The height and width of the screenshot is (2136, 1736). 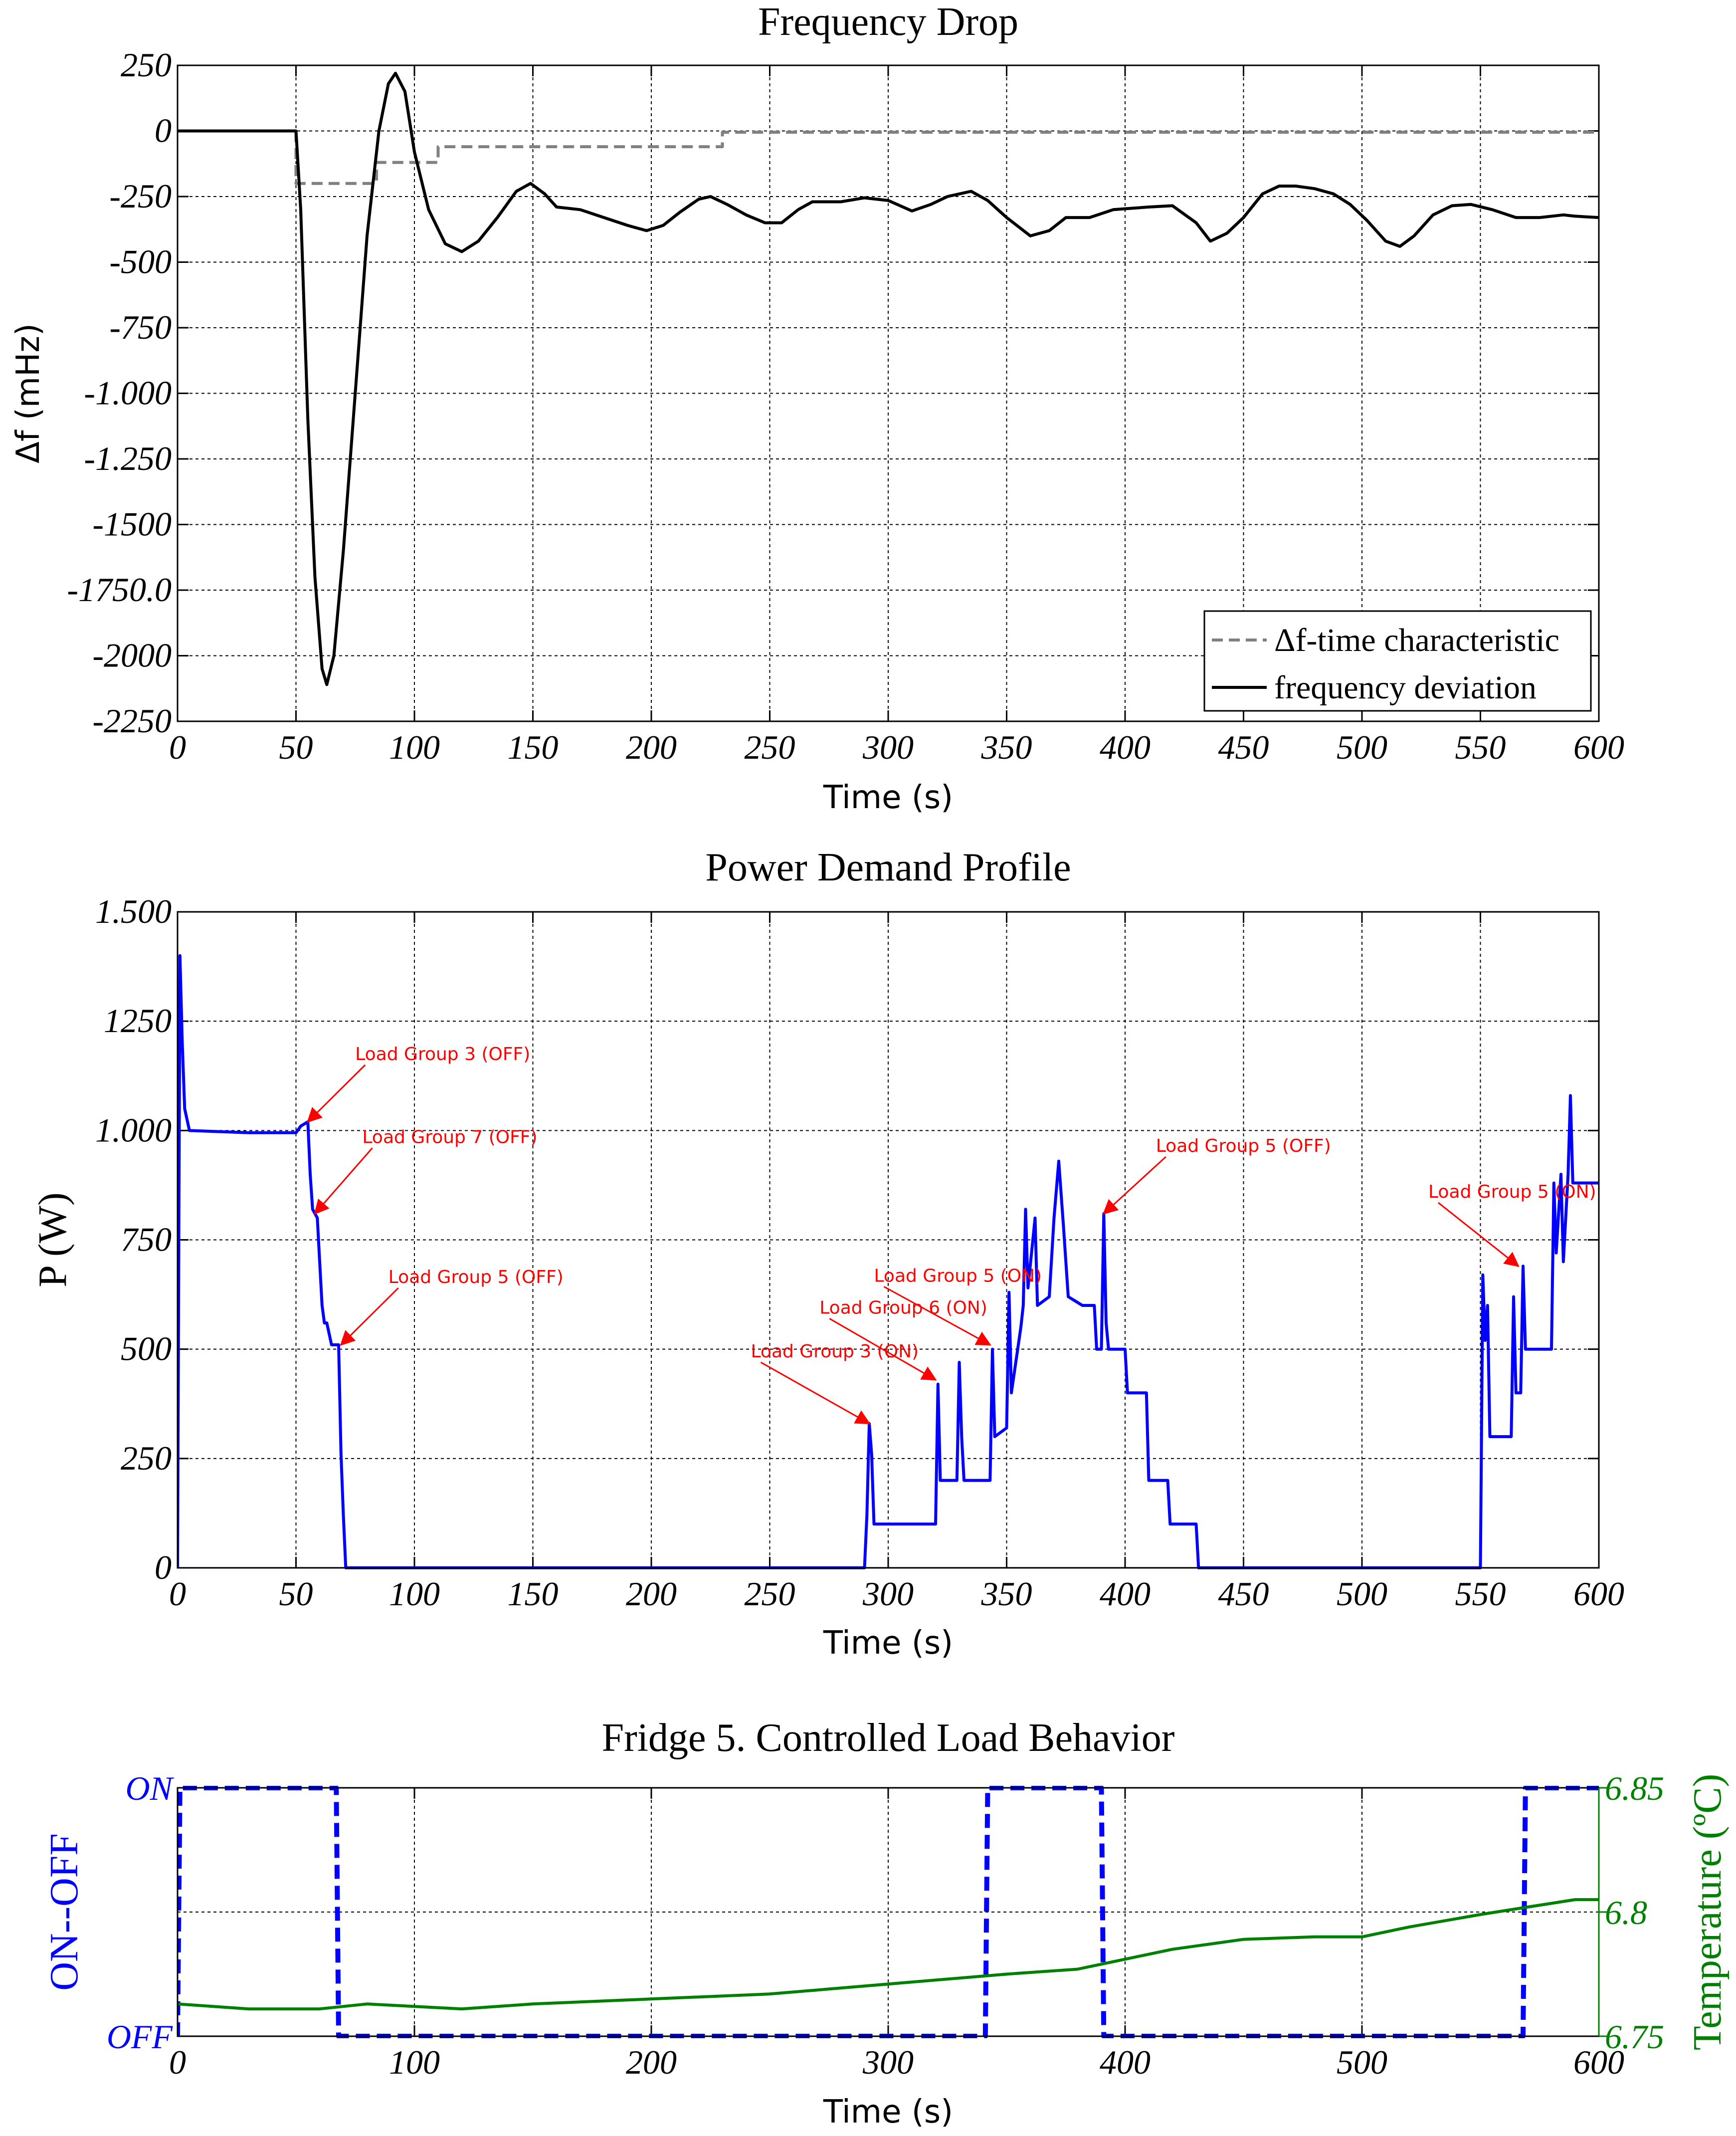 What do you see at coordinates (888, 867) in the screenshot?
I see `chart-title: Power Demand Profile` at bounding box center [888, 867].